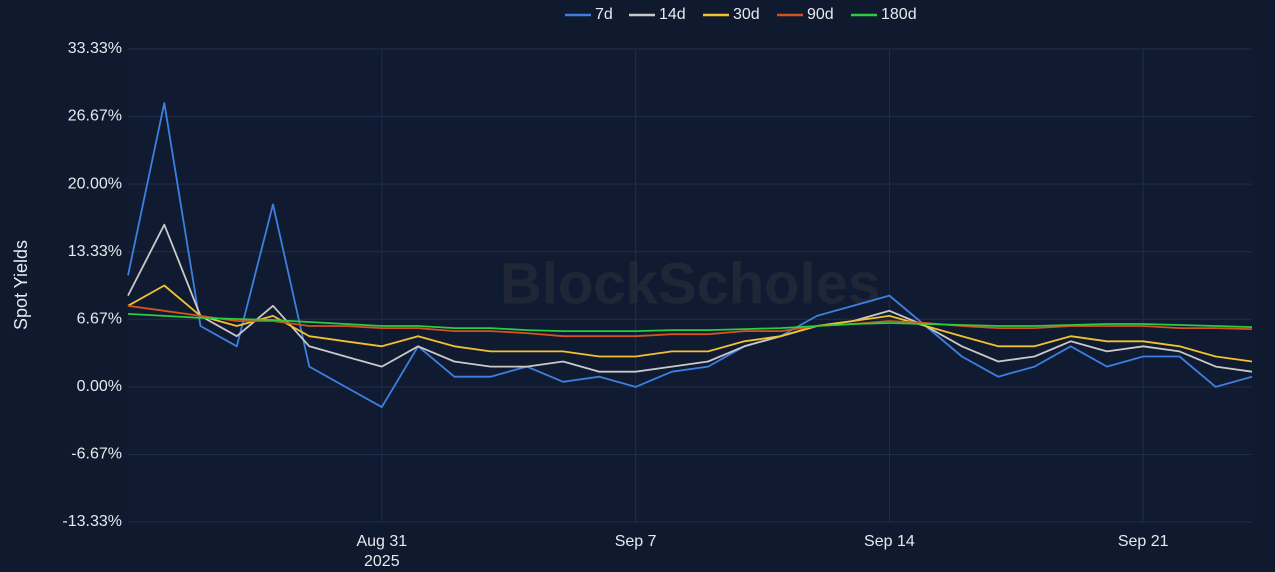 This screenshot has width=1275, height=572. Describe the element at coordinates (99, 386) in the screenshot. I see `y-tick-label: 0.00%` at that location.